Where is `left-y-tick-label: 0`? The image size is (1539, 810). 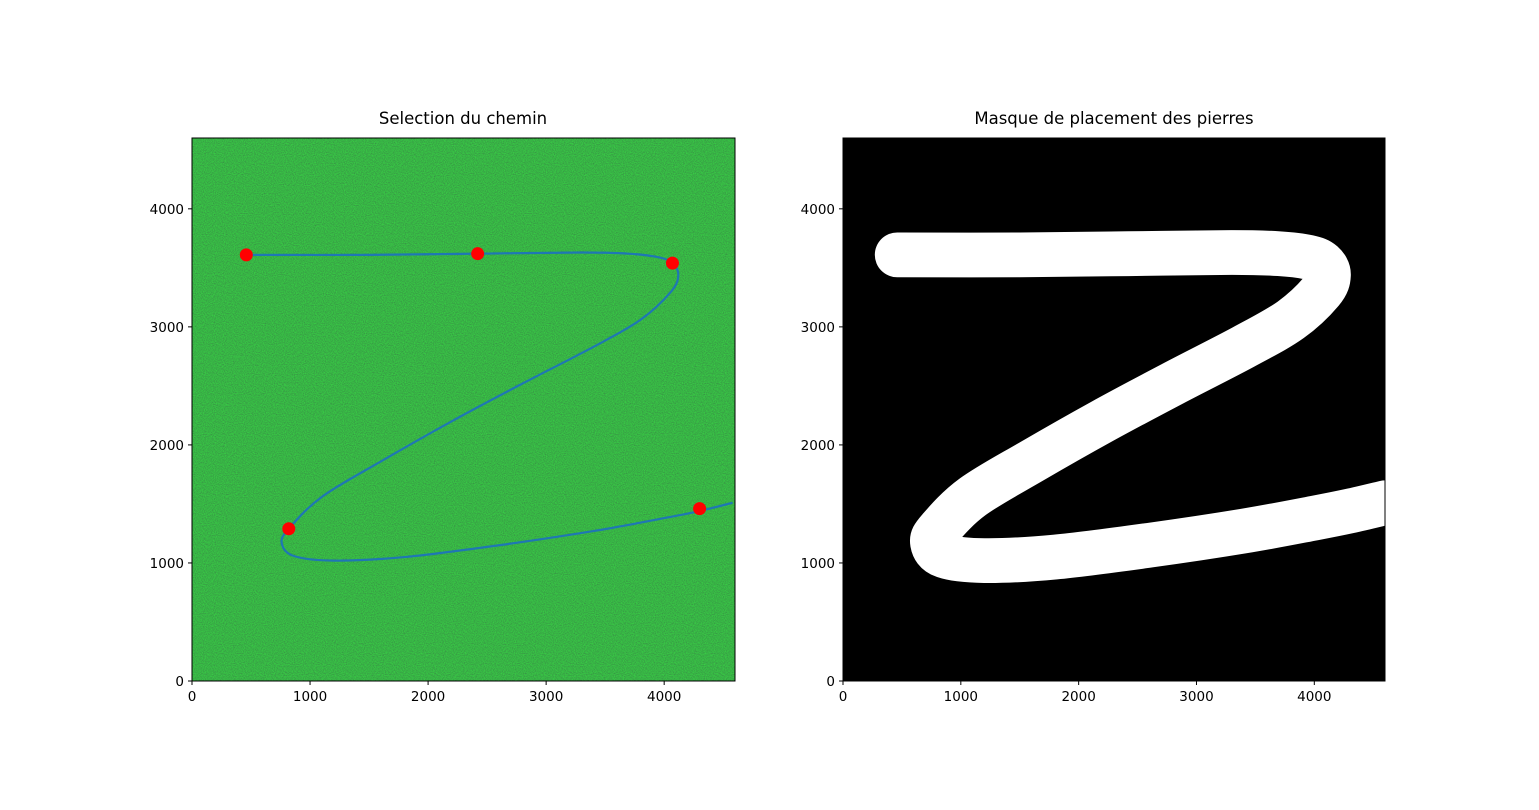
left-y-tick-label: 0 is located at coordinates (179, 682).